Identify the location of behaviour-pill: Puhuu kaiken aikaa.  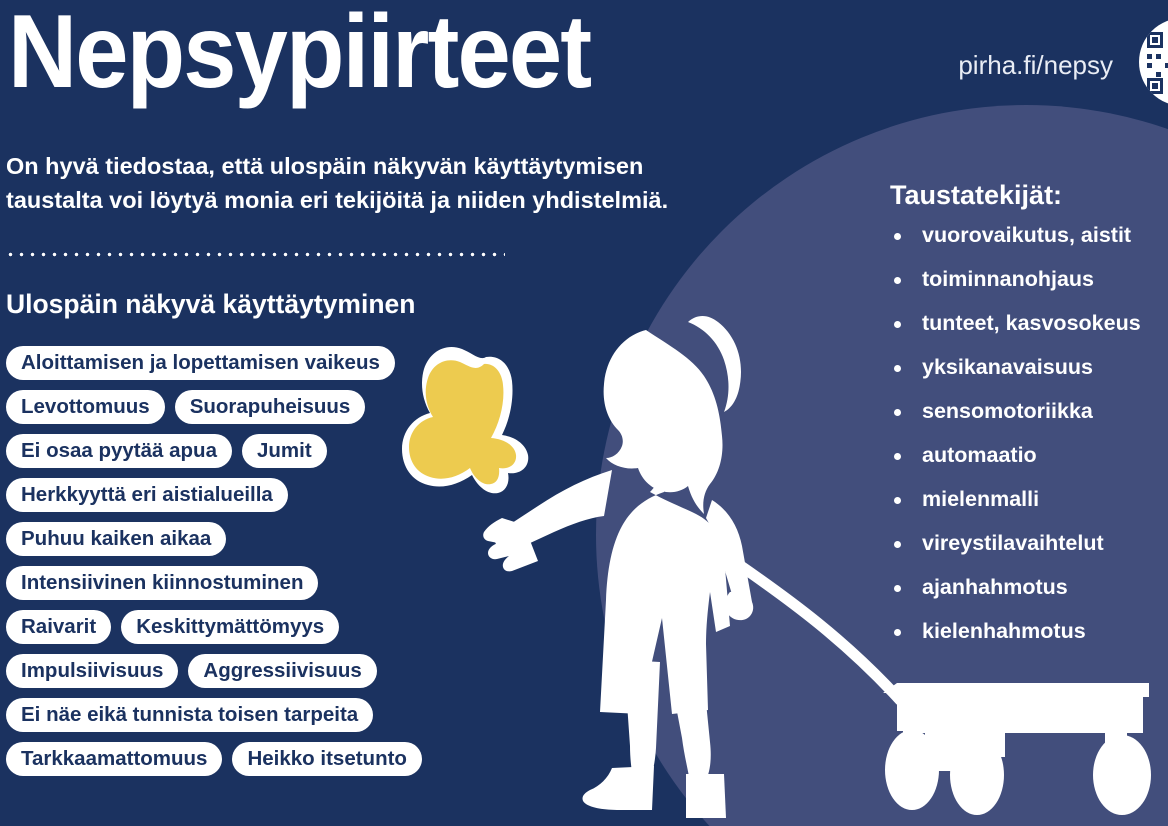
(116, 539).